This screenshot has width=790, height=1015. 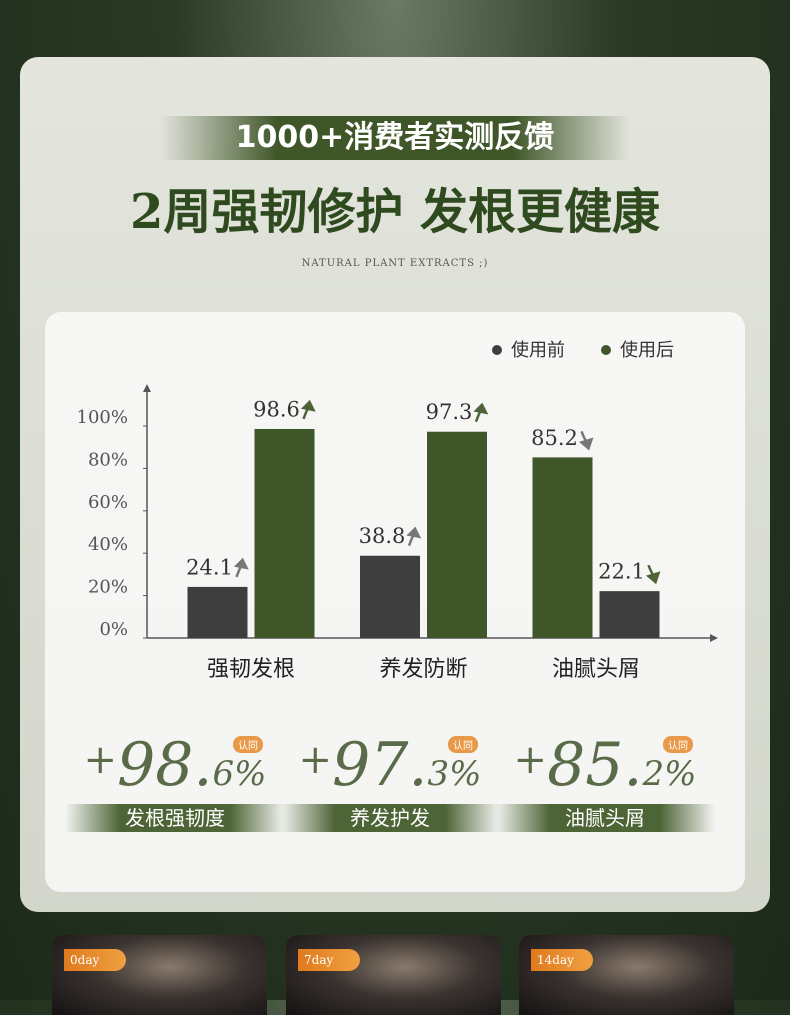 I want to click on legend-label: 使用后, so click(x=647, y=350).